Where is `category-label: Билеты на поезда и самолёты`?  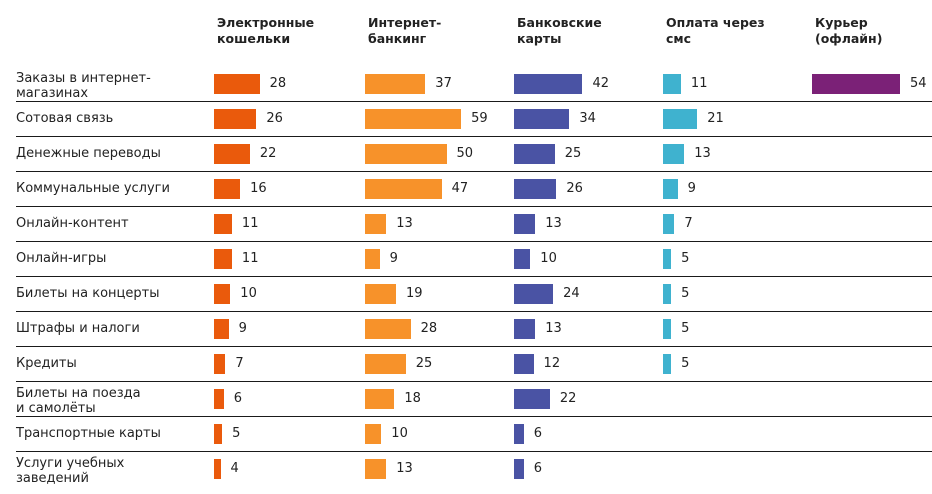 category-label: Билеты на поезда и самолёты is located at coordinates (78, 400).